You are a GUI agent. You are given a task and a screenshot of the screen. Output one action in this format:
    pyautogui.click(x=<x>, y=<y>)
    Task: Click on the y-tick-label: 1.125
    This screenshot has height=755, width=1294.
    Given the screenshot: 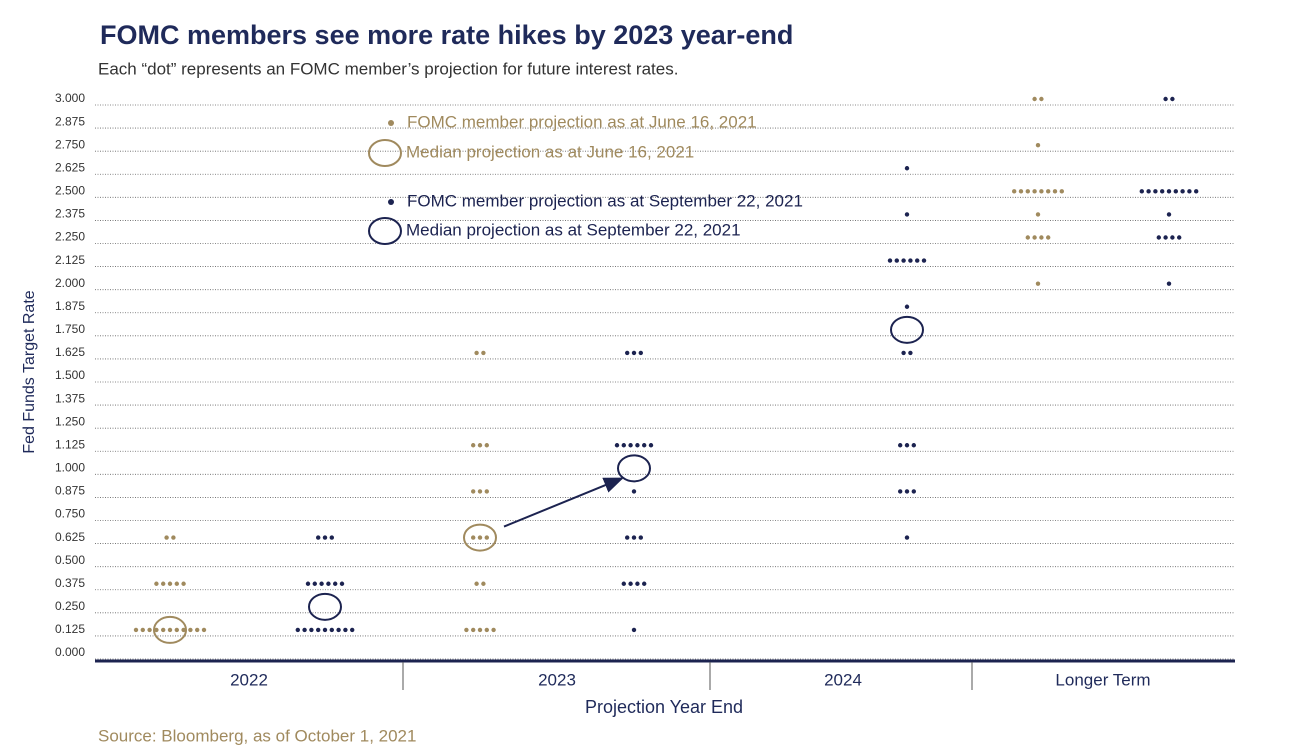 What is the action you would take?
    pyautogui.click(x=70, y=444)
    